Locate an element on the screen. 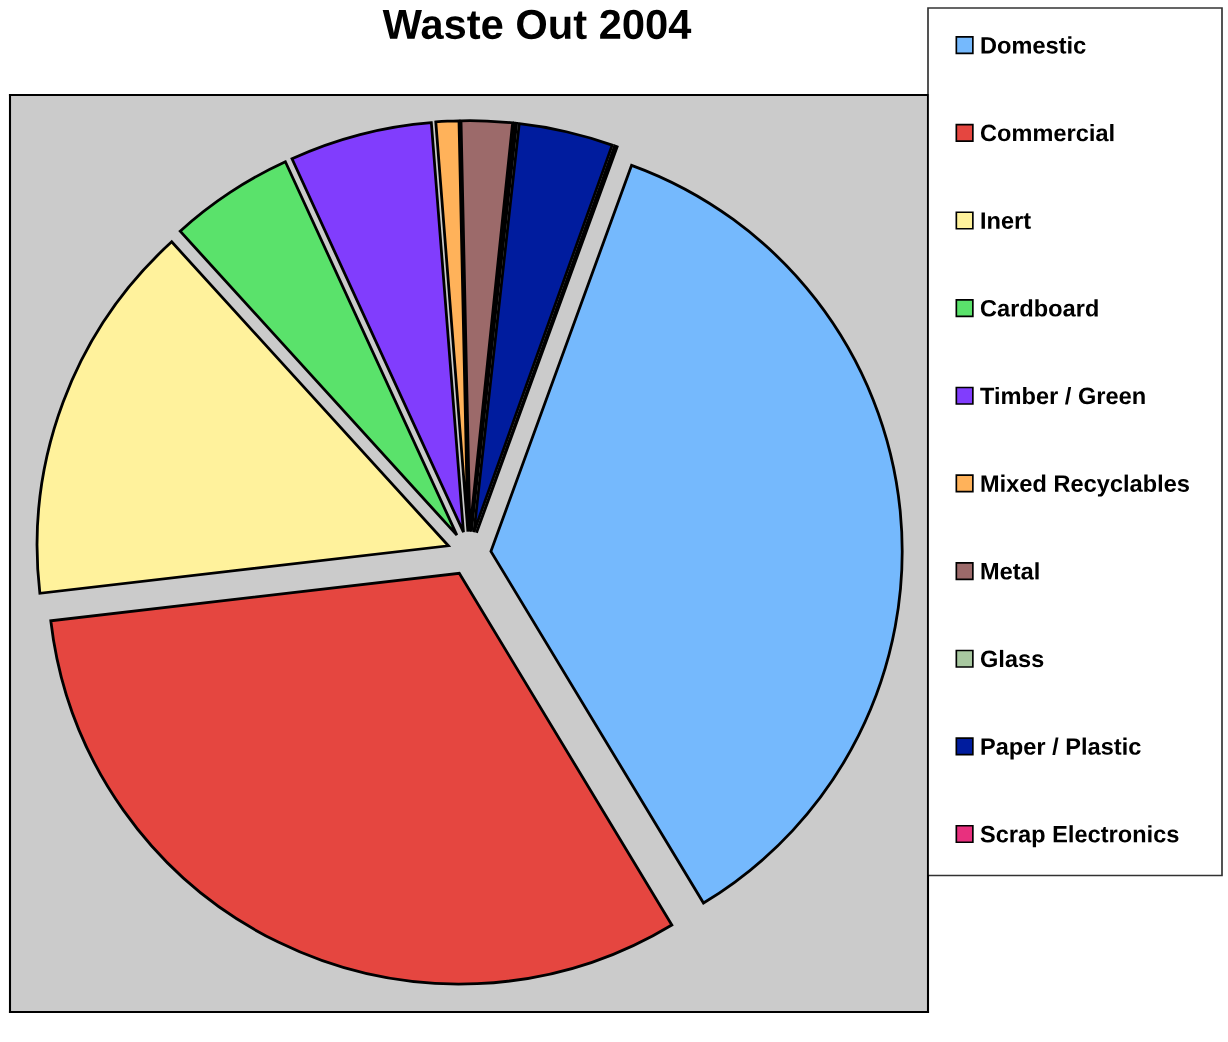 The image size is (1228, 1042). chart-title: Waste Out 2004 is located at coordinates (537, 24).